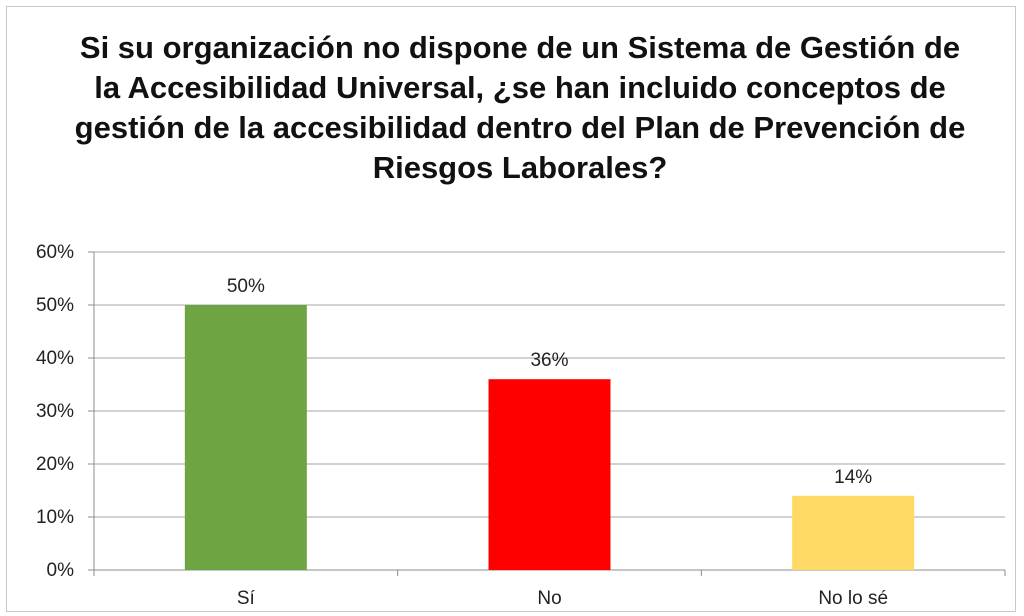  I want to click on x-category-label-1: No, so click(549, 598).